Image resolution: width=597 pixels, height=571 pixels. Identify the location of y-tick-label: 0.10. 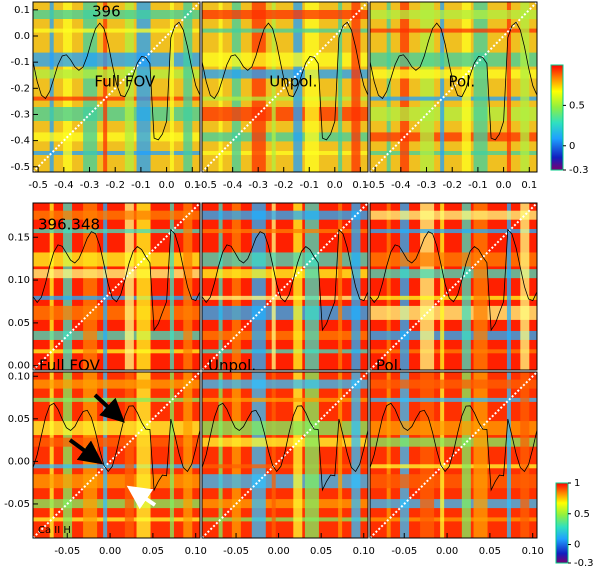
(19, 280).